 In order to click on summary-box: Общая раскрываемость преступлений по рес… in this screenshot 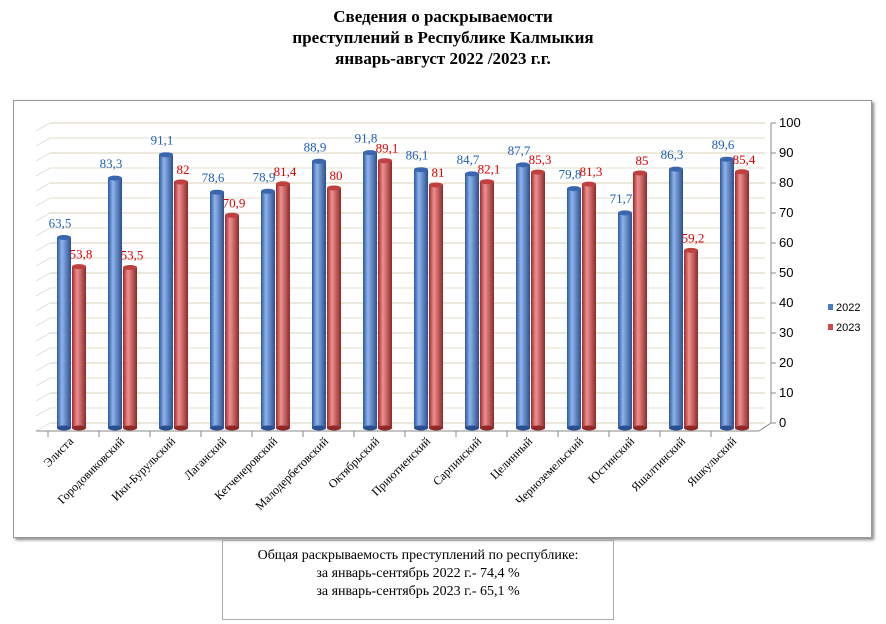, I will do `click(418, 580)`.